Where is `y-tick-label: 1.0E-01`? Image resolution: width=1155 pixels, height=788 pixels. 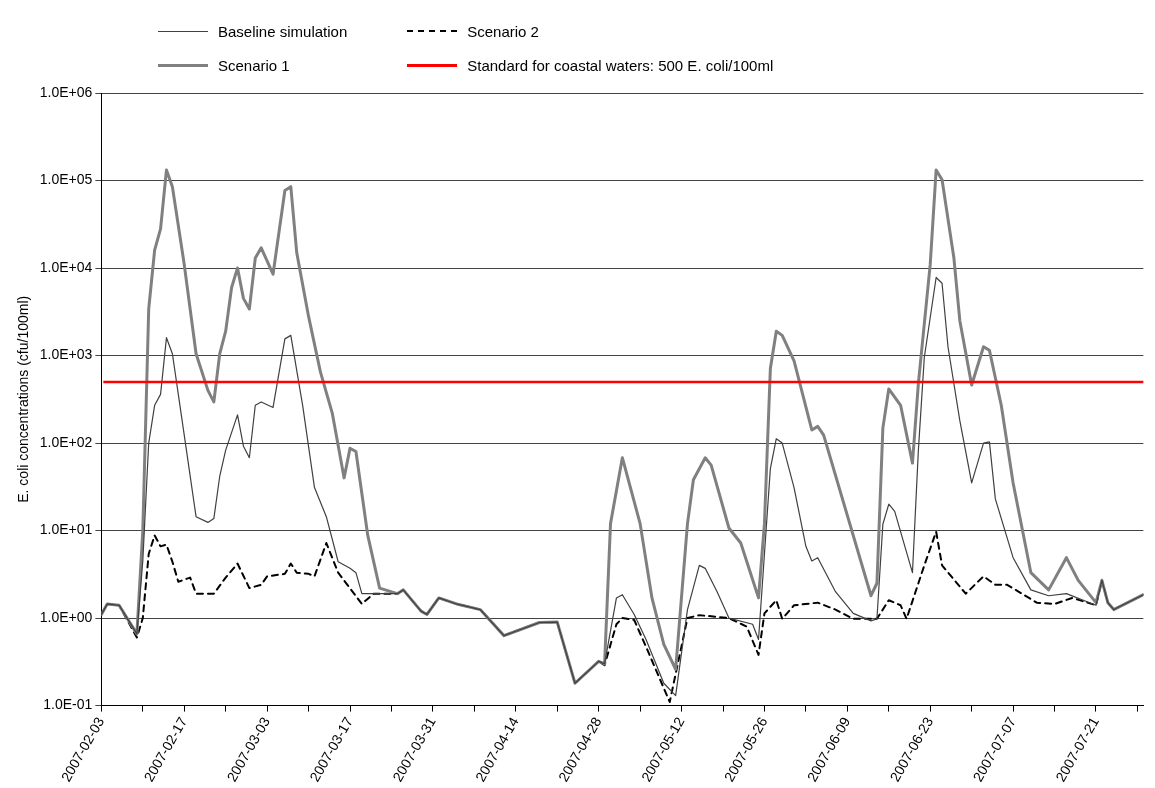
y-tick-label: 1.0E-01 is located at coordinates (68, 704).